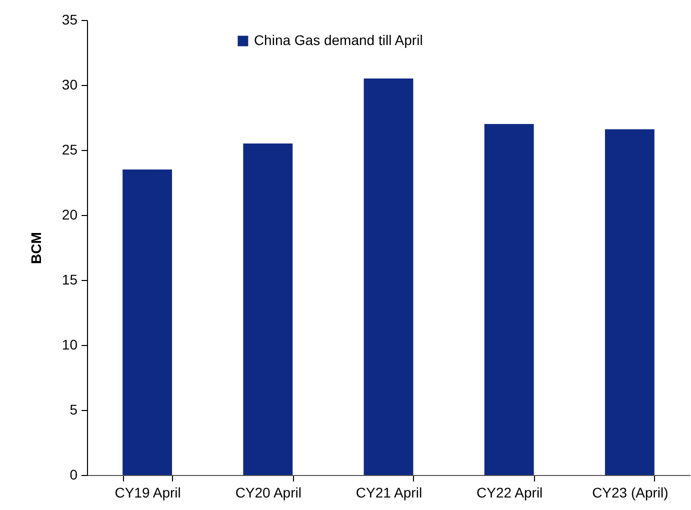  I want to click on x-tick-label: CY20 April, so click(268, 492).